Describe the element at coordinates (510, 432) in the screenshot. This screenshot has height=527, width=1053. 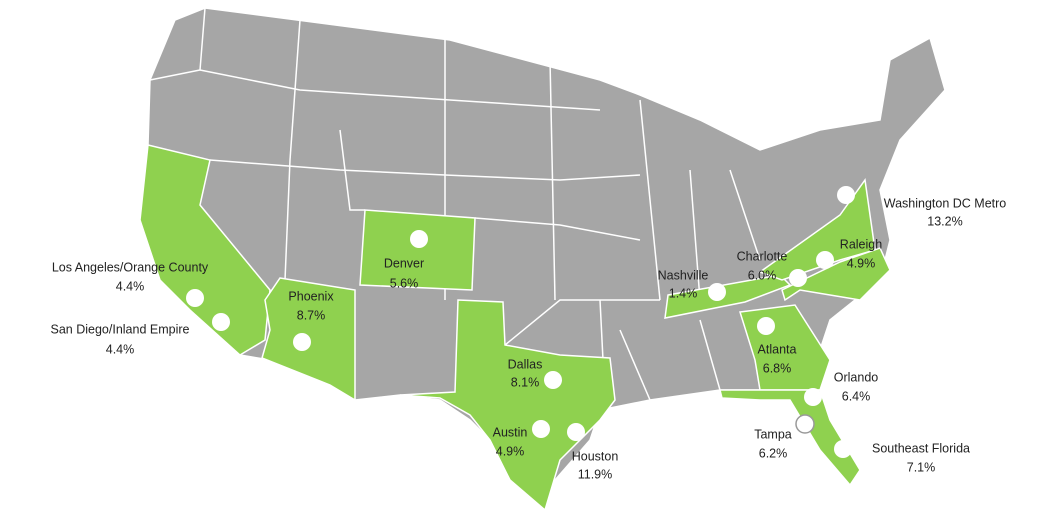
I see `city-name: Austin` at that location.